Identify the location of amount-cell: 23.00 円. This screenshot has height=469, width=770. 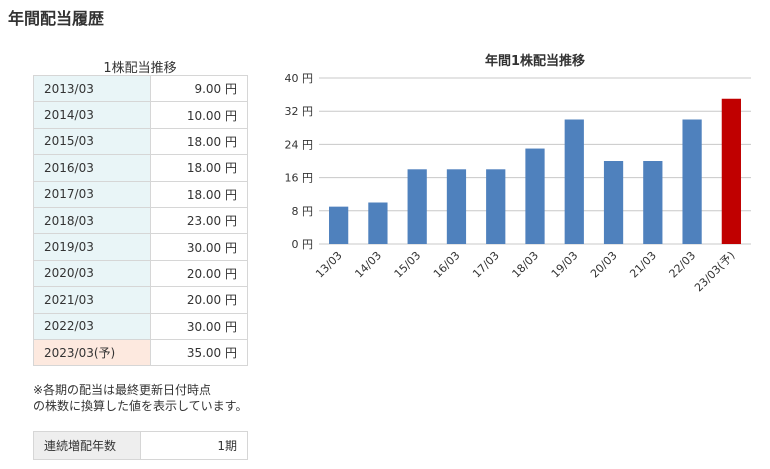
(199, 220).